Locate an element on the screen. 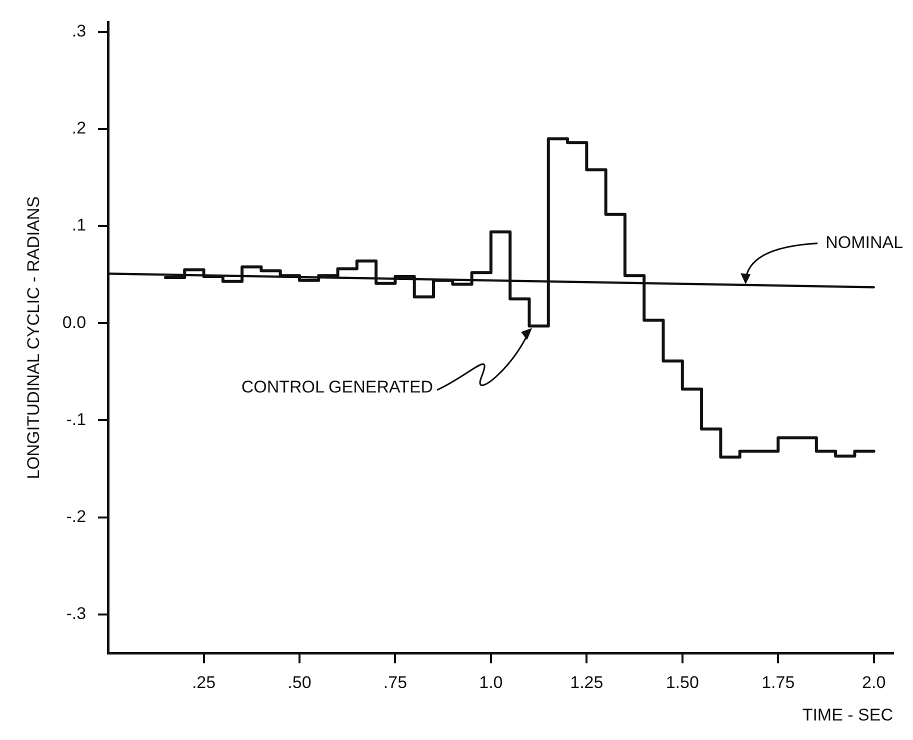 This screenshot has height=740, width=913. annotation: NOMINAL is located at coordinates (865, 242).